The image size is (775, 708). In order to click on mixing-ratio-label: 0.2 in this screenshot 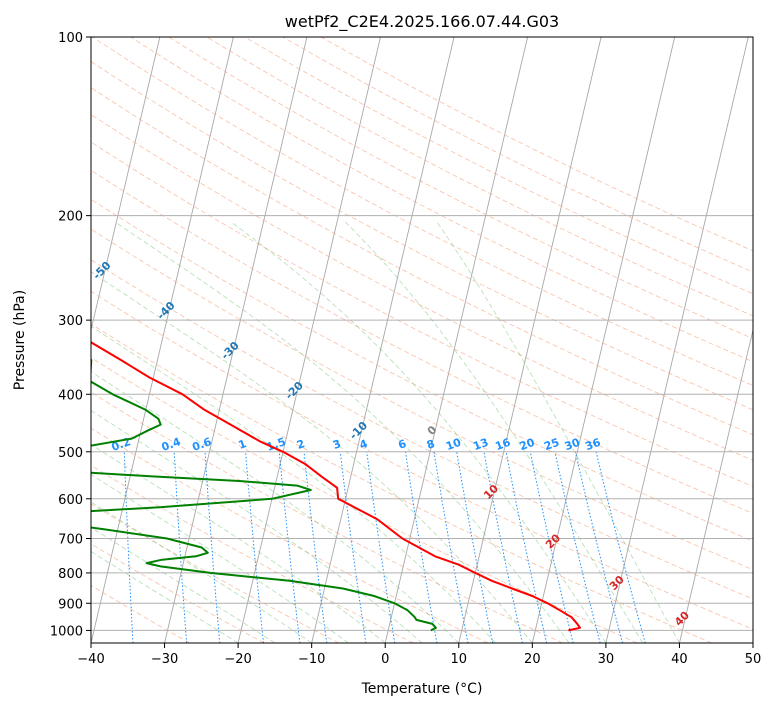, I will do `click(121, 444)`.